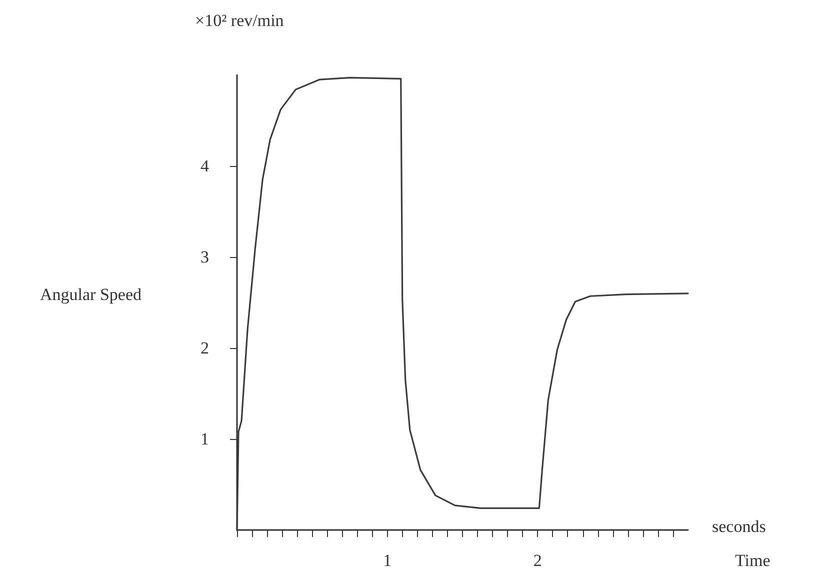  I want to click on y-tick-label: 1, so click(204, 439).